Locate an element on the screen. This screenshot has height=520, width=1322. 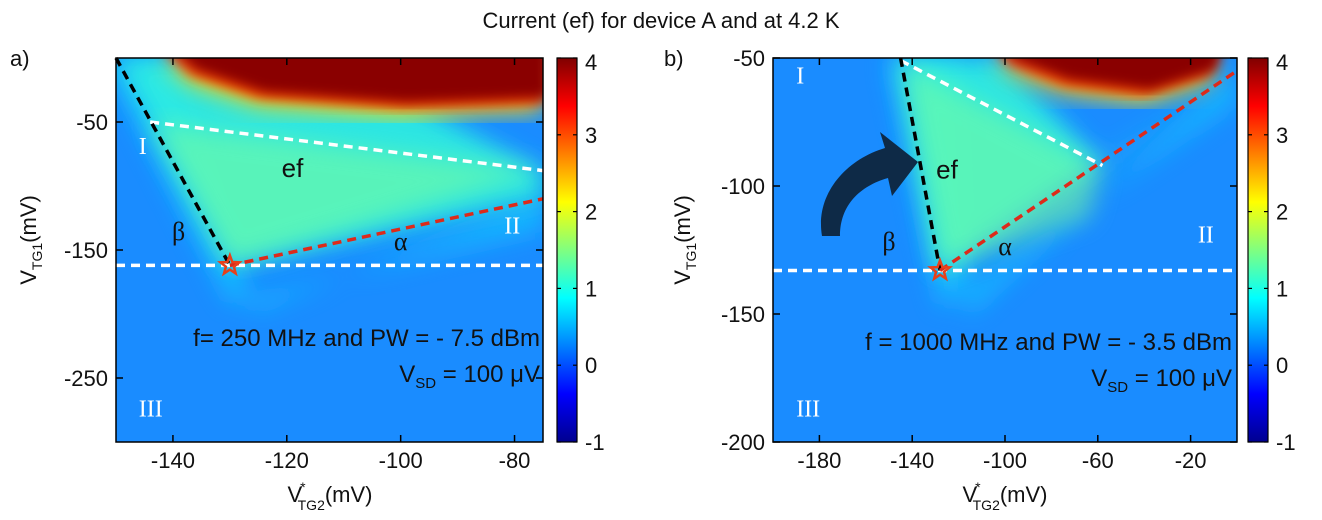
panel-label: b) is located at coordinates (674, 58).